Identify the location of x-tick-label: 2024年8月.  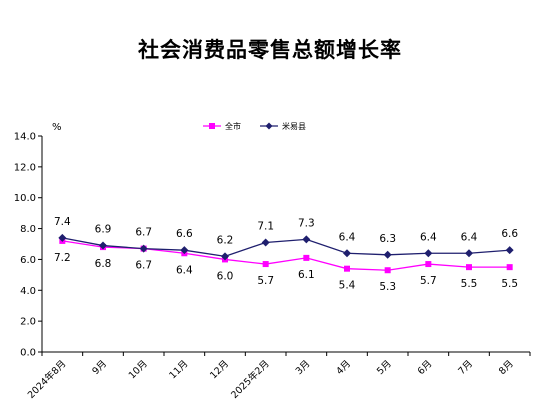
(46, 379).